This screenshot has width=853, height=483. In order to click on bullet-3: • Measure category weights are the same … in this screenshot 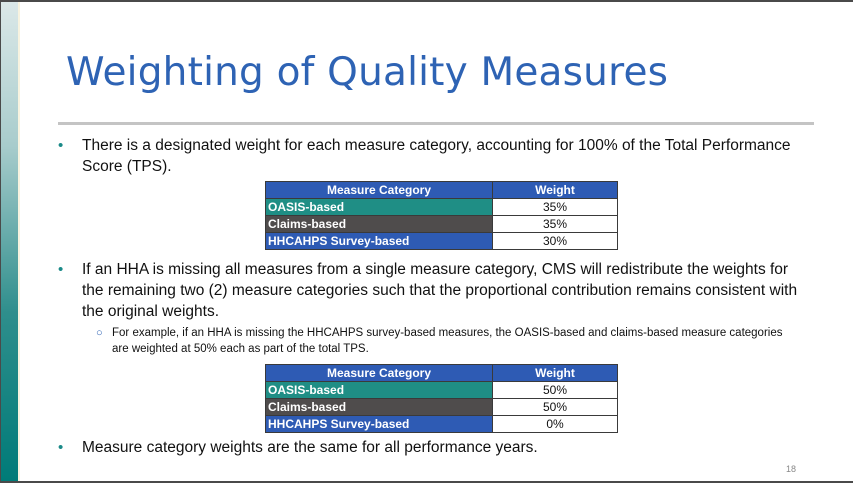, I will do `click(428, 447)`.